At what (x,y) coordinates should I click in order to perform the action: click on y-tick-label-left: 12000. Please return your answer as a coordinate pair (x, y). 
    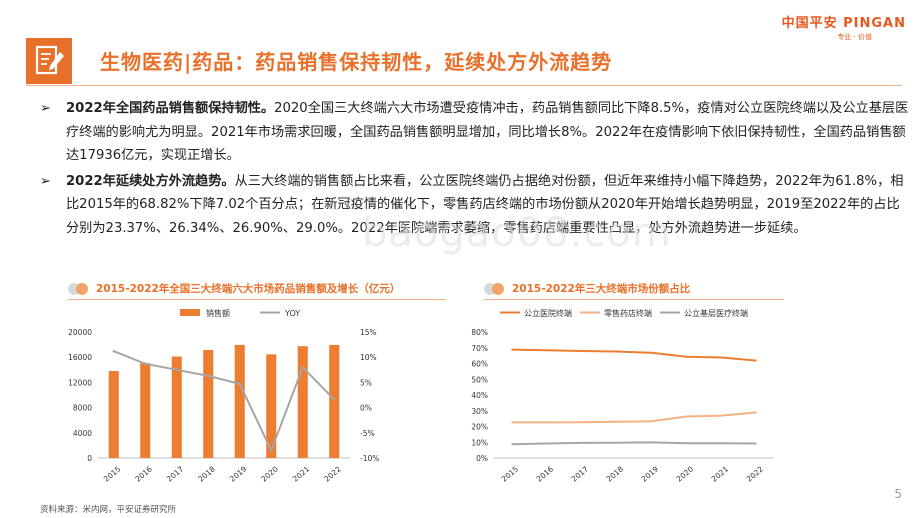
    Looking at the image, I should click on (80, 382).